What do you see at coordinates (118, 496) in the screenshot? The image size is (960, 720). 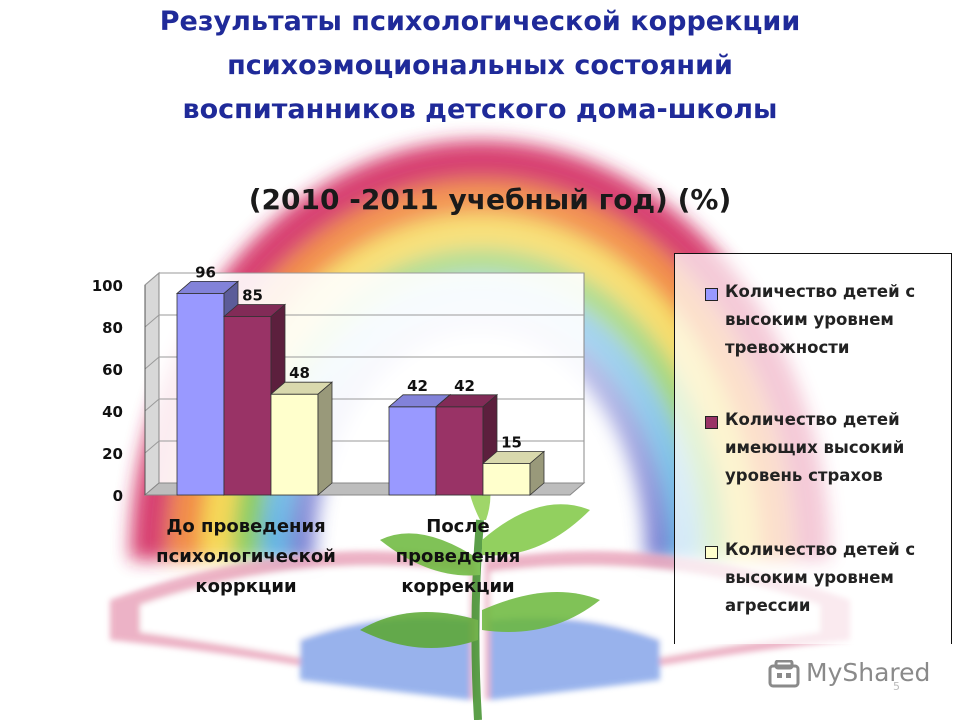 I see `y-tick-label: 0` at bounding box center [118, 496].